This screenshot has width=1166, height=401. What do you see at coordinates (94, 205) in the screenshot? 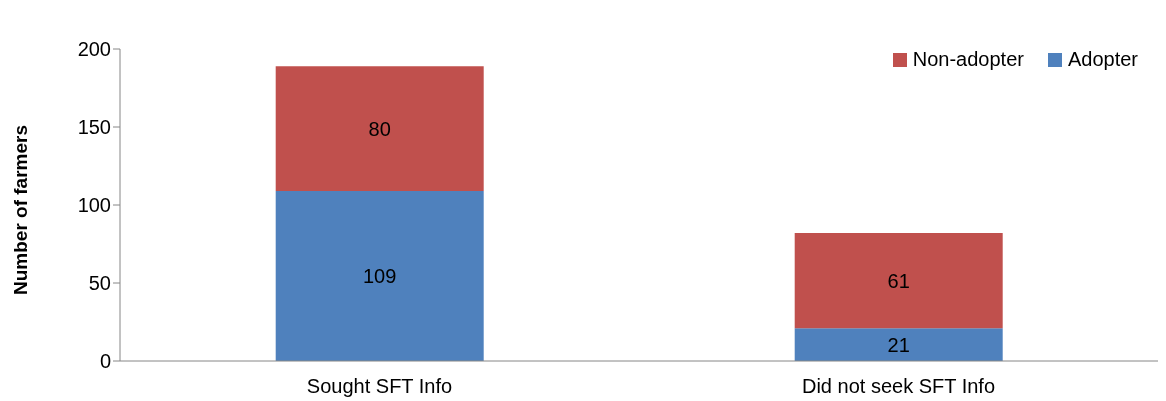
I see `y-tick-label: 100` at bounding box center [94, 205].